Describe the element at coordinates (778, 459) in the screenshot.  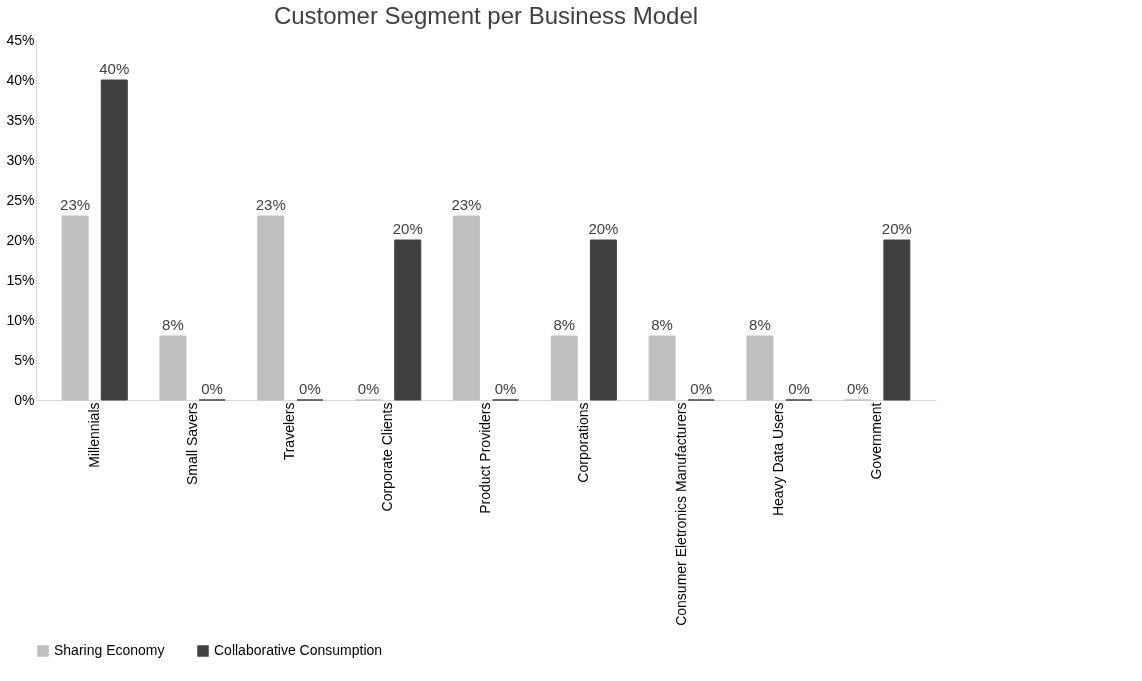
I see `x-tick-label: Heavy Data Users` at that location.